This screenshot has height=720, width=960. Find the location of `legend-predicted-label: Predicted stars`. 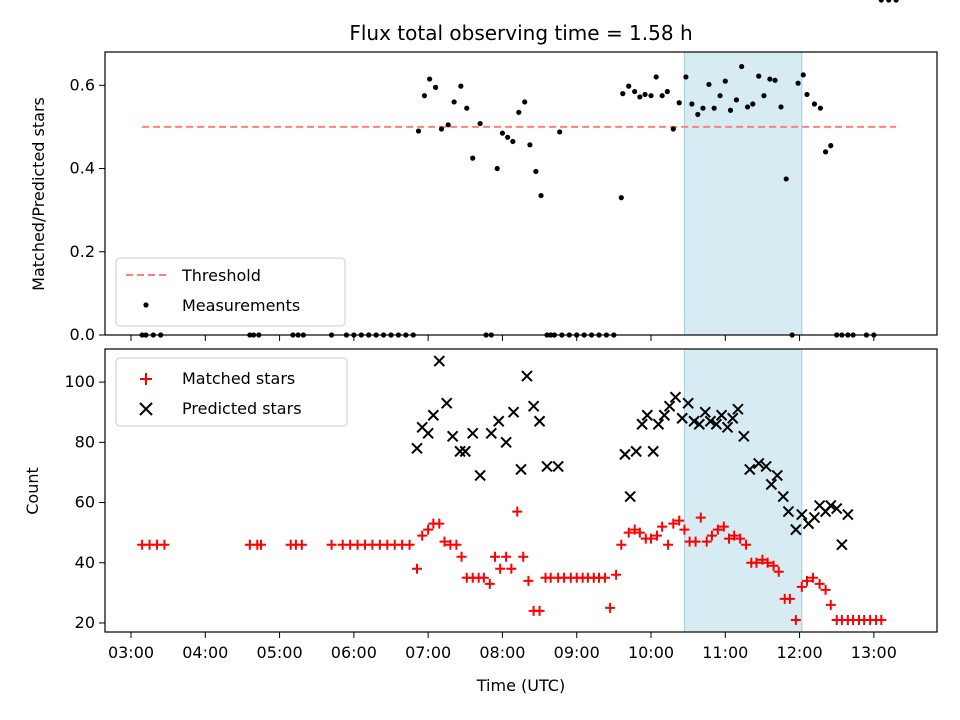

legend-predicted-label: Predicted stars is located at coordinates (242, 408).